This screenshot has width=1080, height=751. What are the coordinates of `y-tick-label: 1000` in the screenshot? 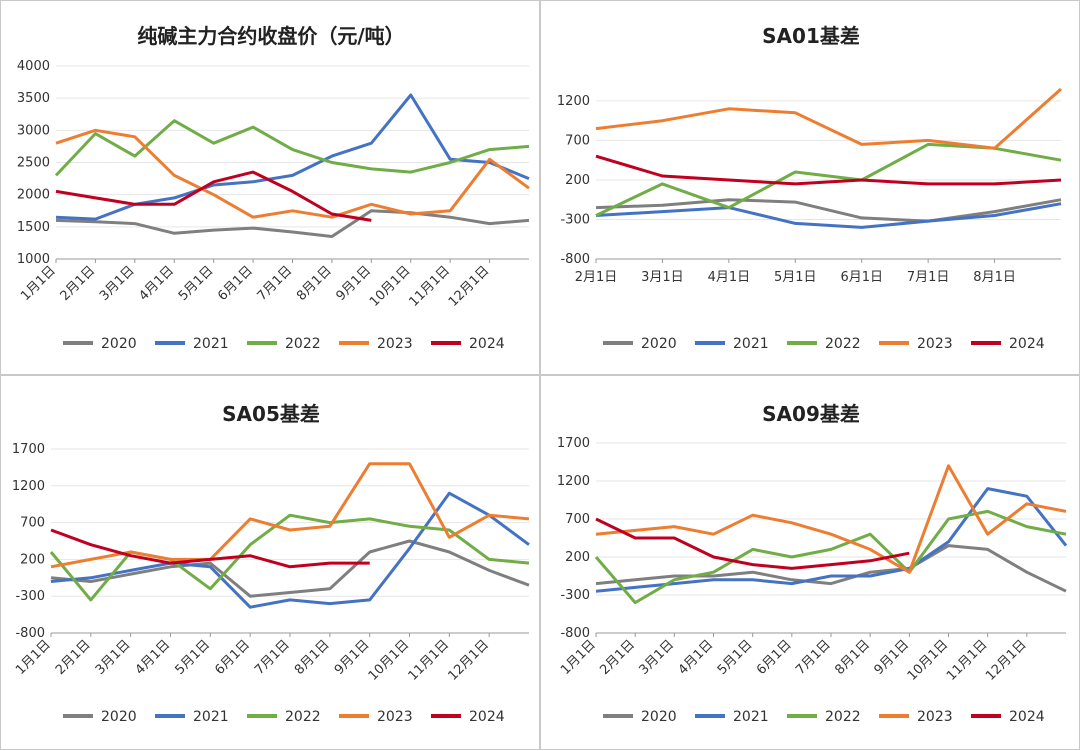 It's located at (33, 259).